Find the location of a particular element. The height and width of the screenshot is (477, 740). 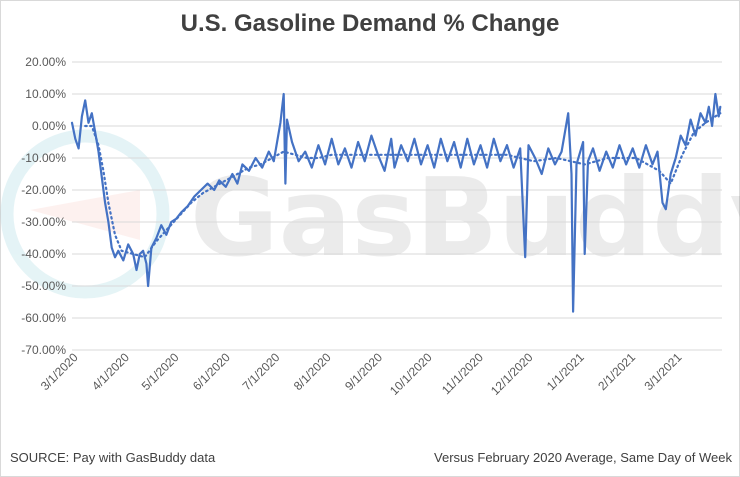

y-tick-label: 20.00% is located at coordinates (45, 62).